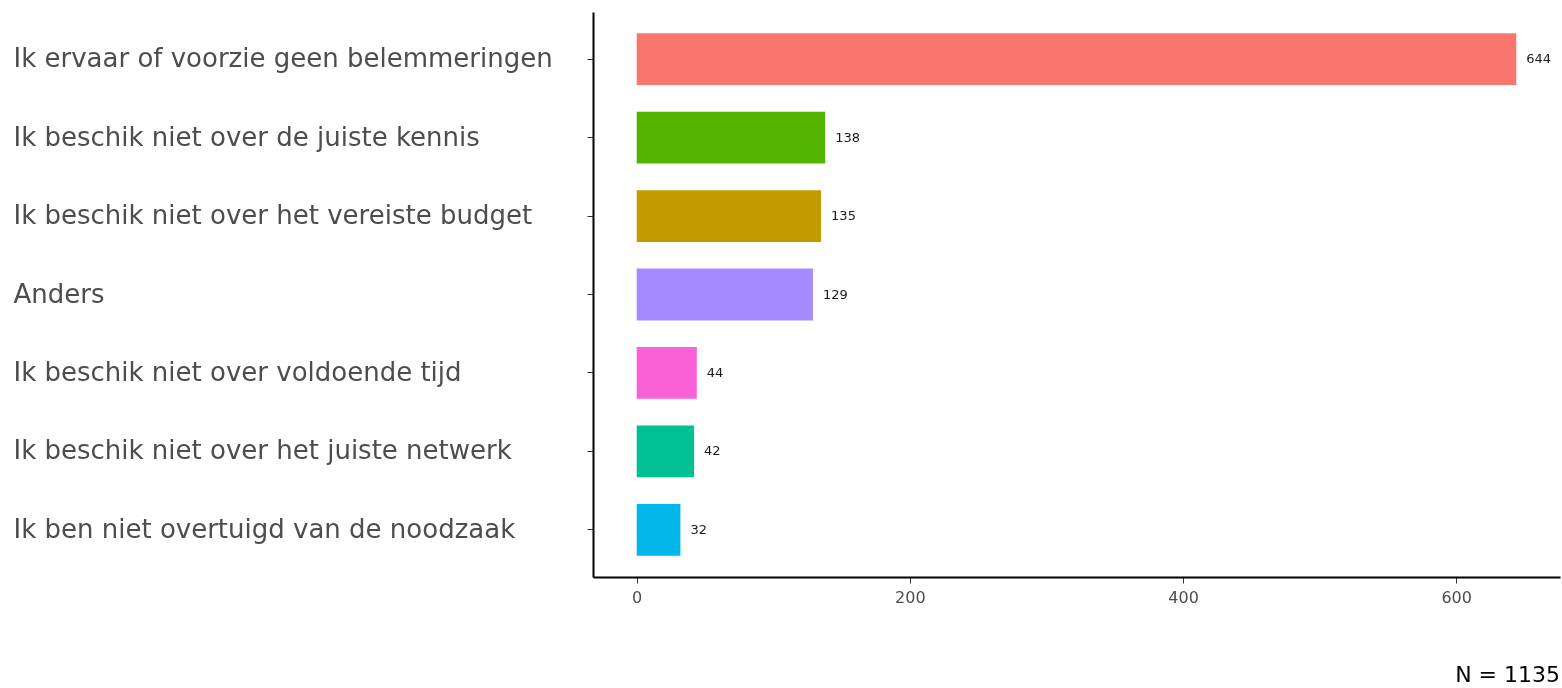 The height and width of the screenshot is (688, 1562). I want to click on data-label: 644, so click(1539, 59).